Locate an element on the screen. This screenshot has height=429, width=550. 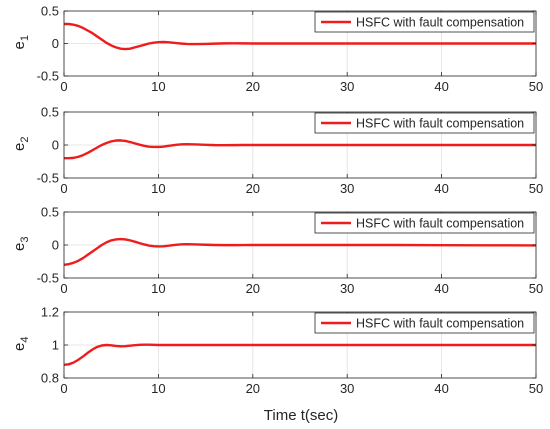
y-axis-label: e4 is located at coordinates (21, 344).